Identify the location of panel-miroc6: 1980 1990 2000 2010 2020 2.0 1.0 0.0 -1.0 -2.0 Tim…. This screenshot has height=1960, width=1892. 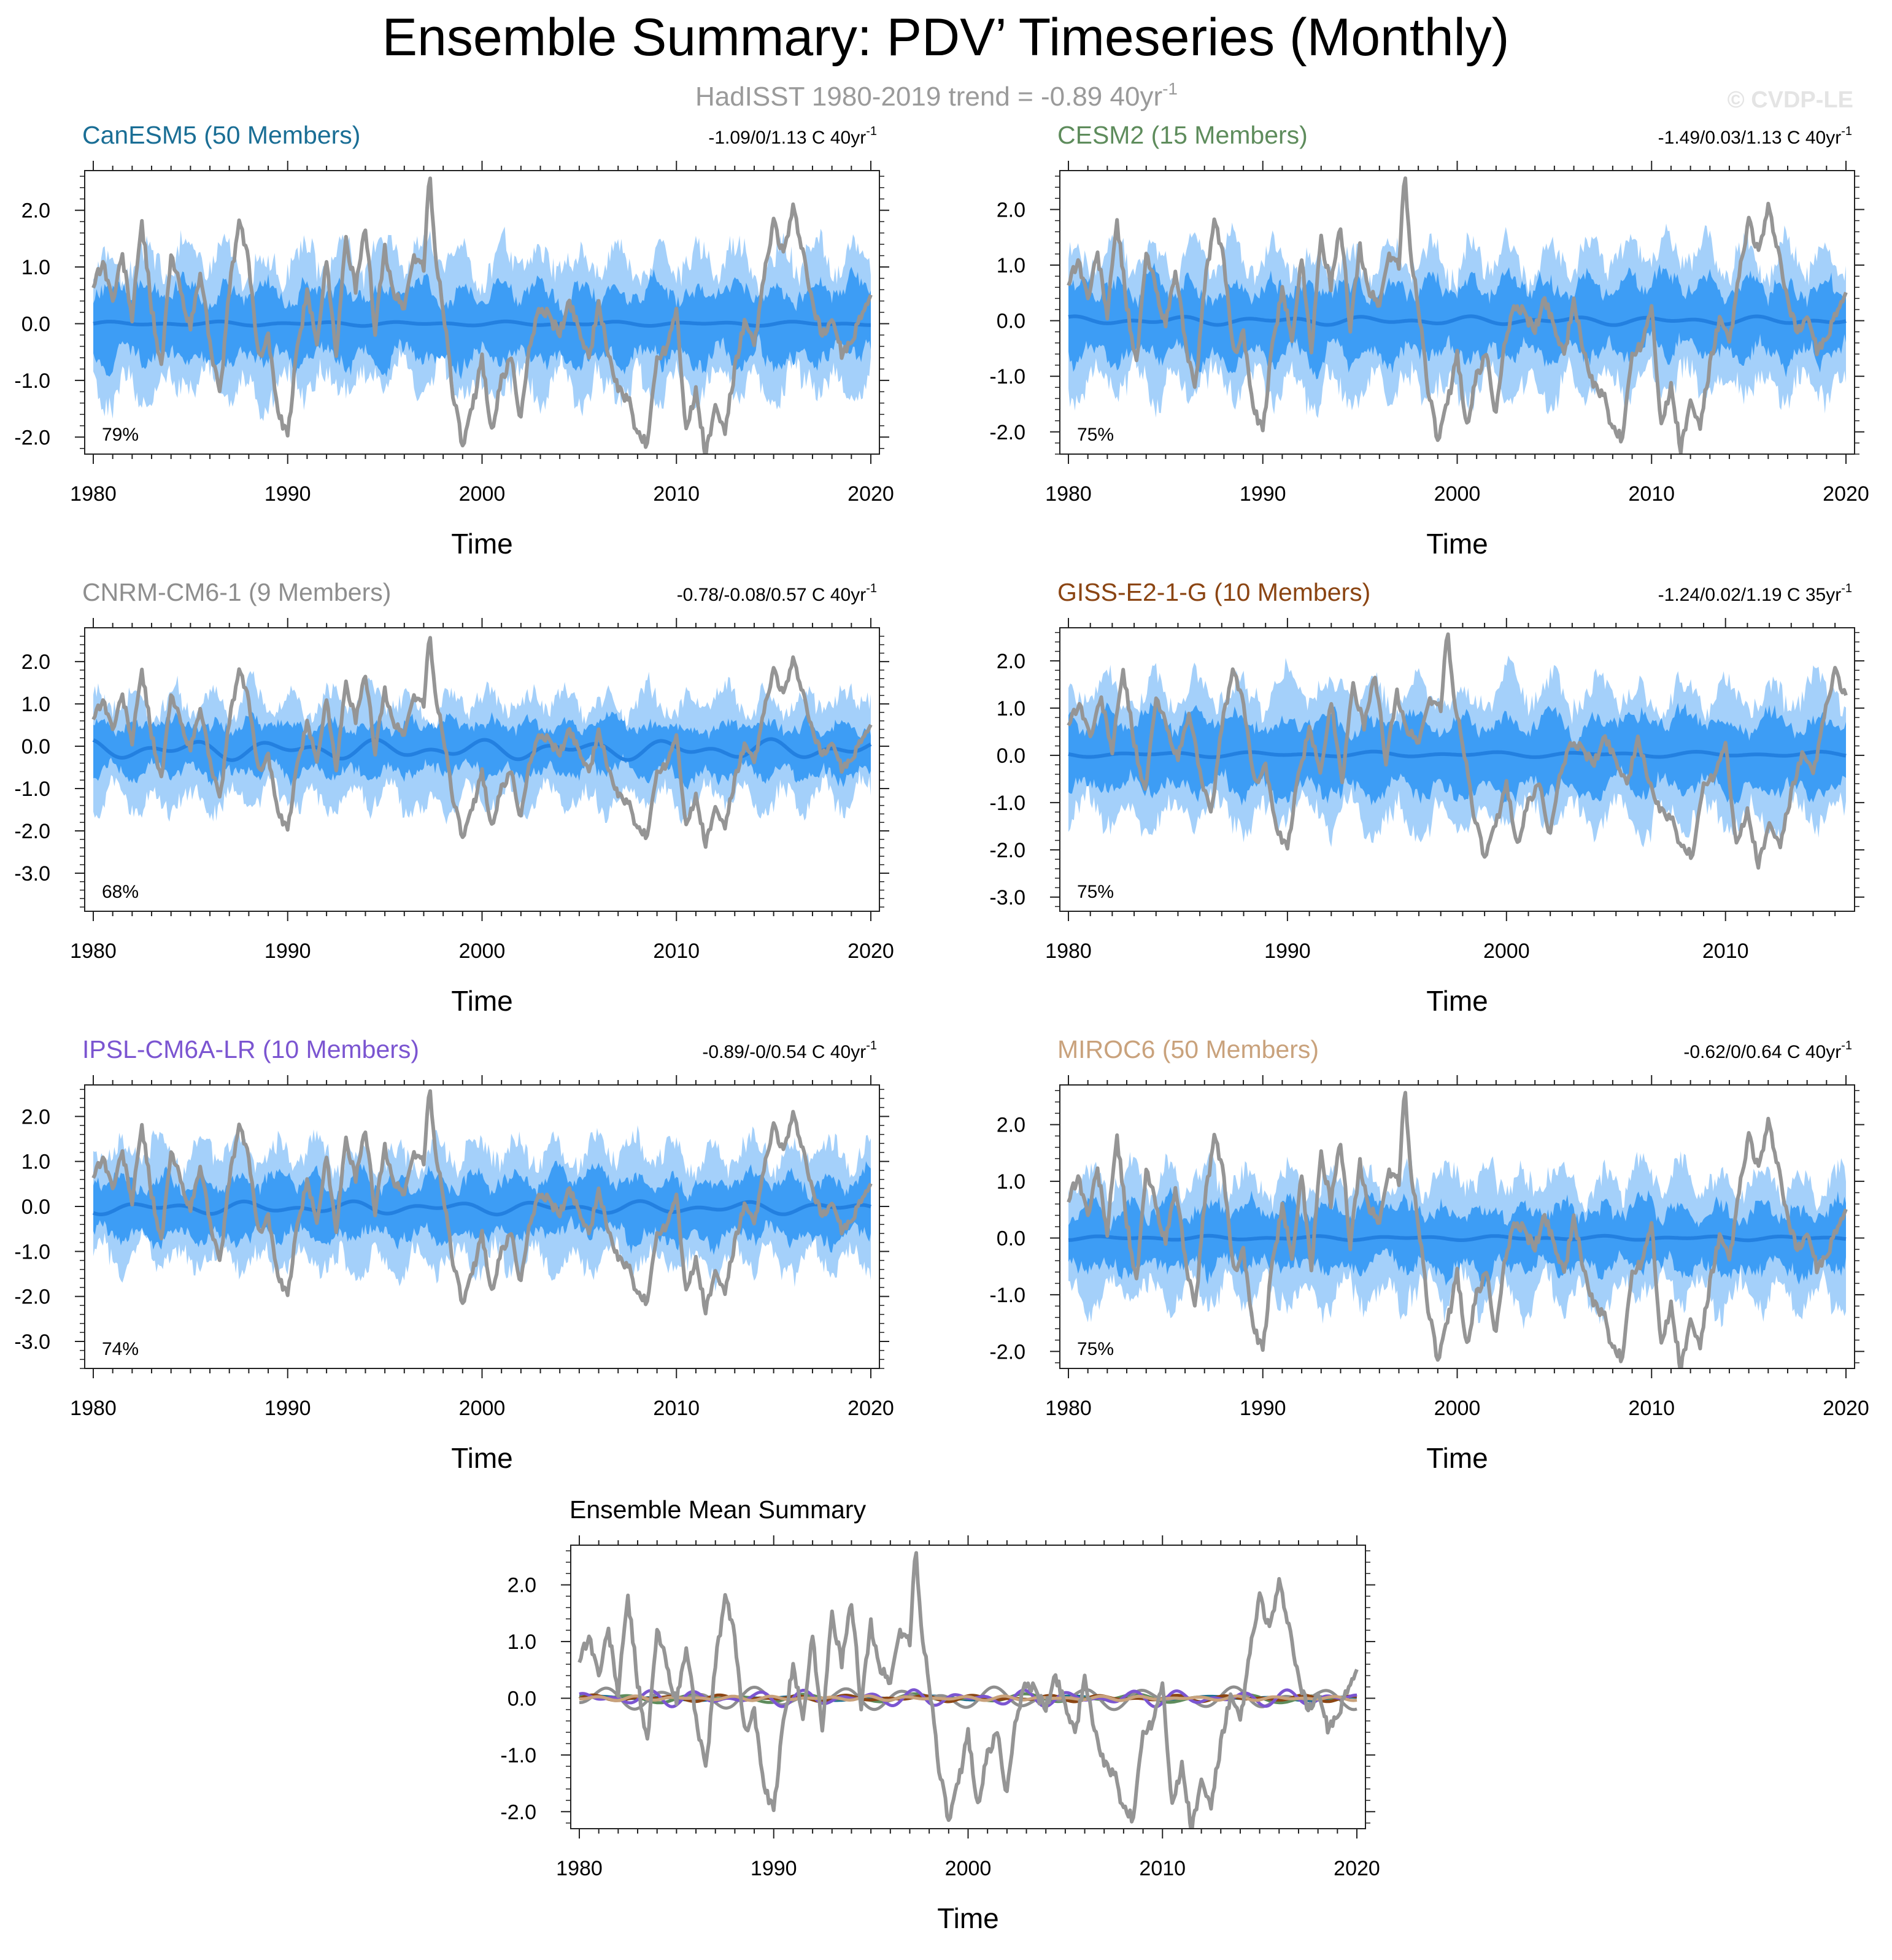
(1429, 1254).